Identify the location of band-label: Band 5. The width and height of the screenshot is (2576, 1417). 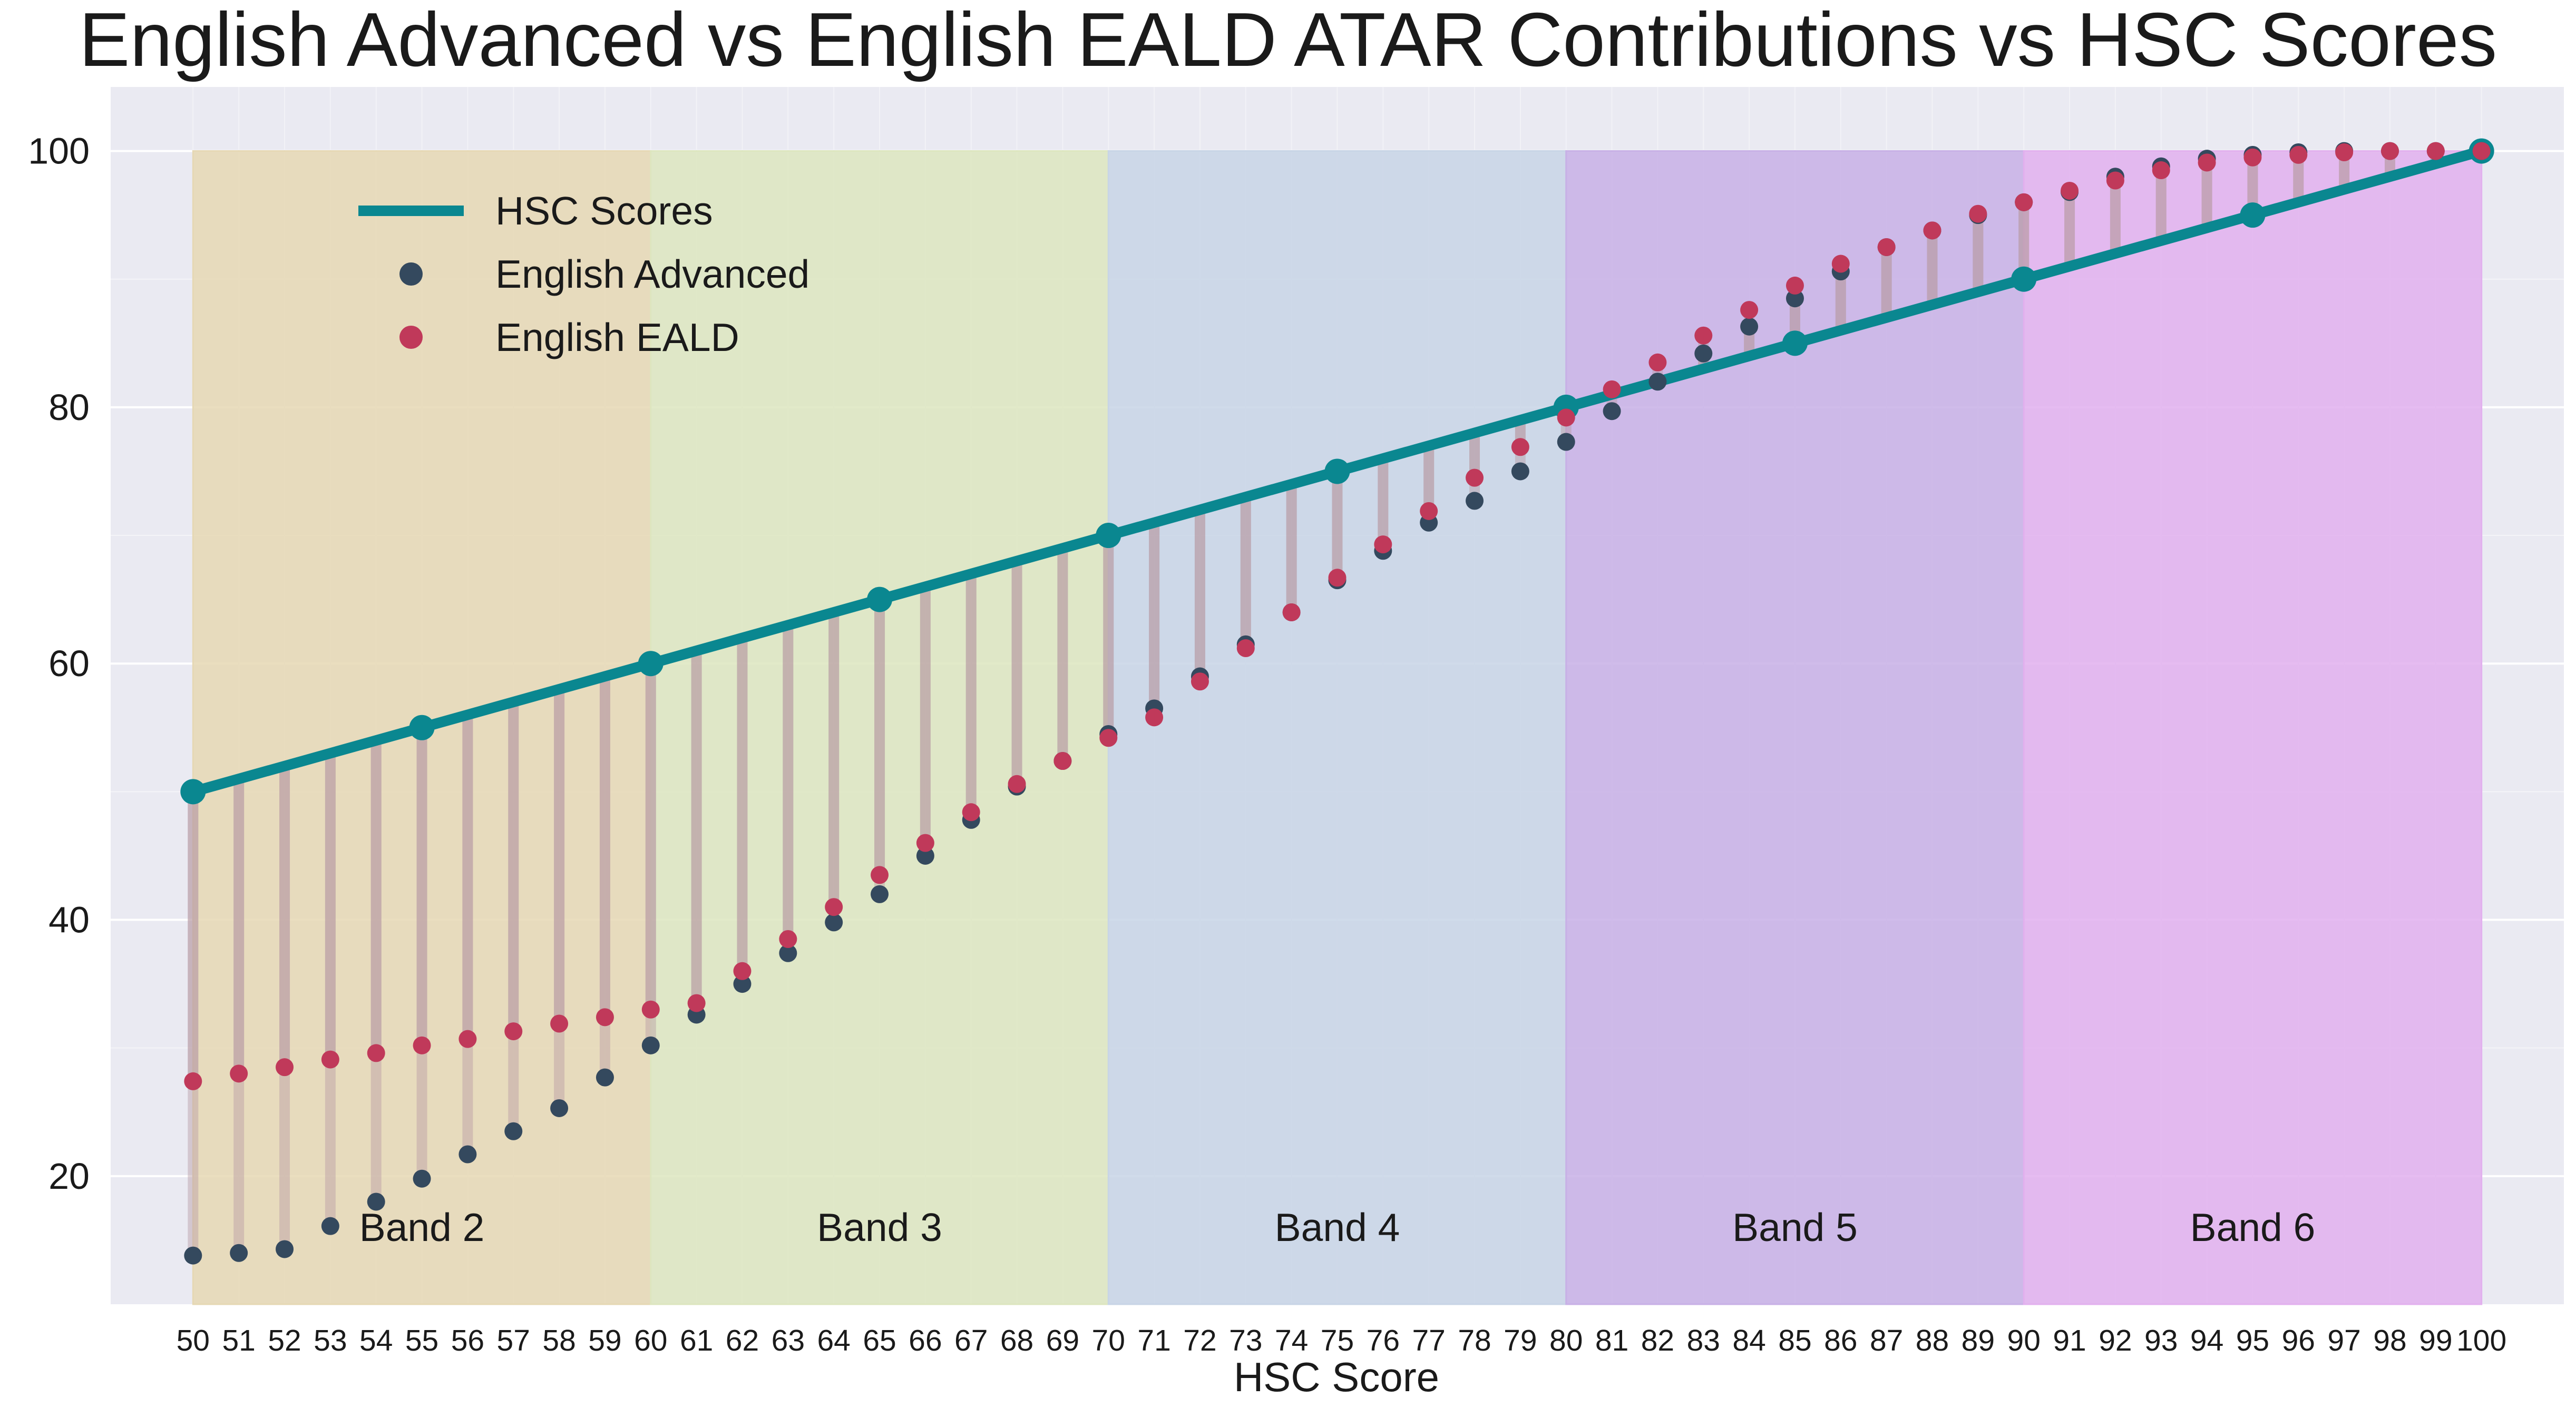
(1795, 1227).